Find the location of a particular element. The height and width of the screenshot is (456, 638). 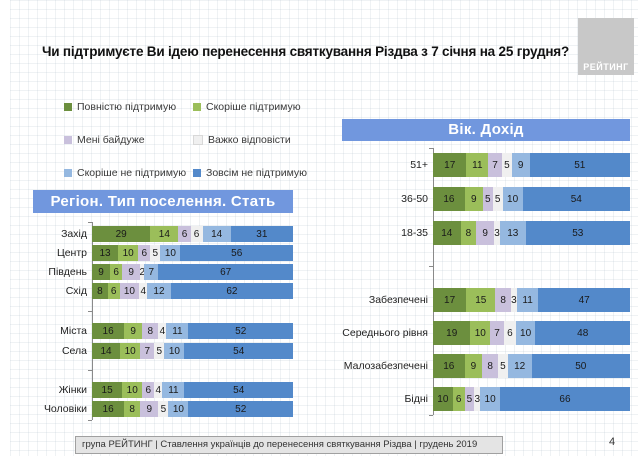

bar-segment: 54 is located at coordinates (238, 351).